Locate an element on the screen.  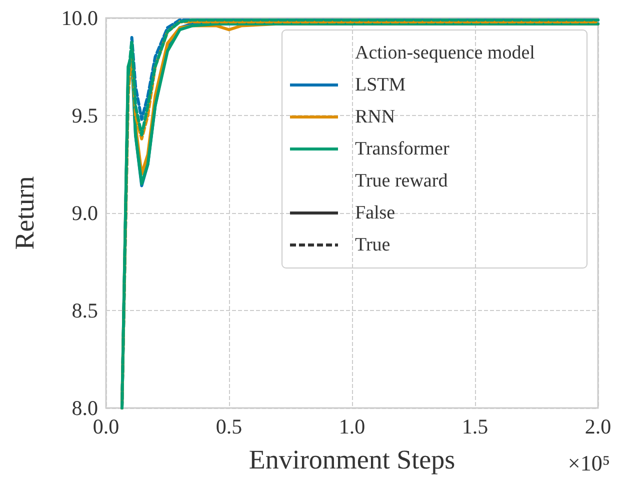
legend-label: RNN is located at coordinates (375, 117).